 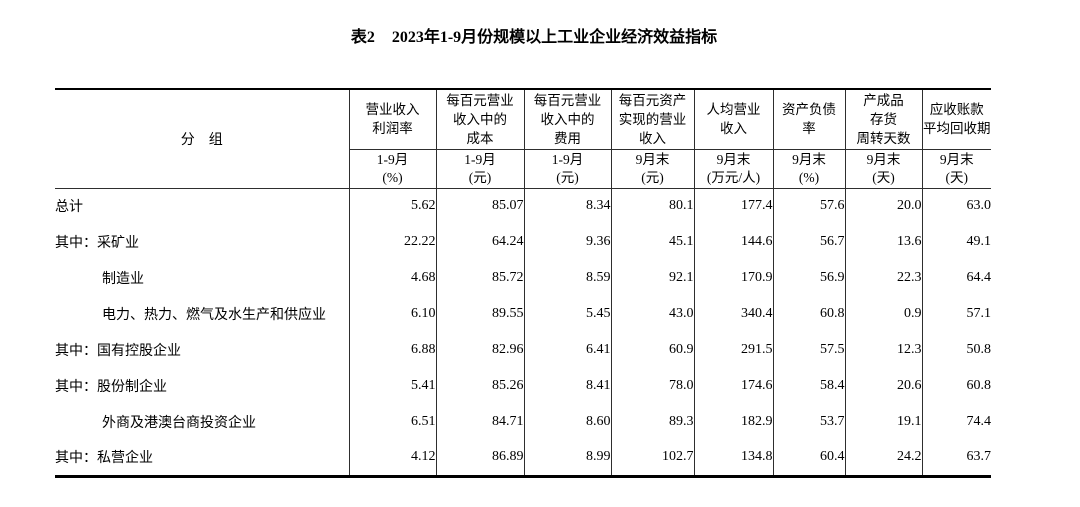 What do you see at coordinates (392, 169) in the screenshot?
I see `column-subheader: 1-9月 (%)` at bounding box center [392, 169].